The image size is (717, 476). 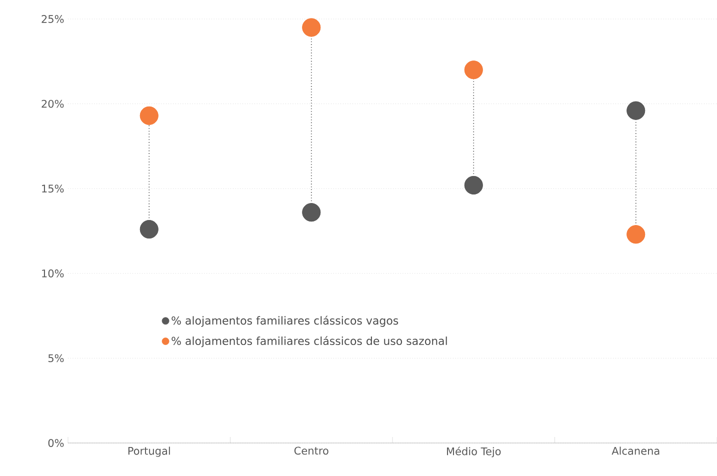 What do you see at coordinates (285, 321) in the screenshot?
I see `legend-label: % alojamentos familiares clássicos vagos` at bounding box center [285, 321].